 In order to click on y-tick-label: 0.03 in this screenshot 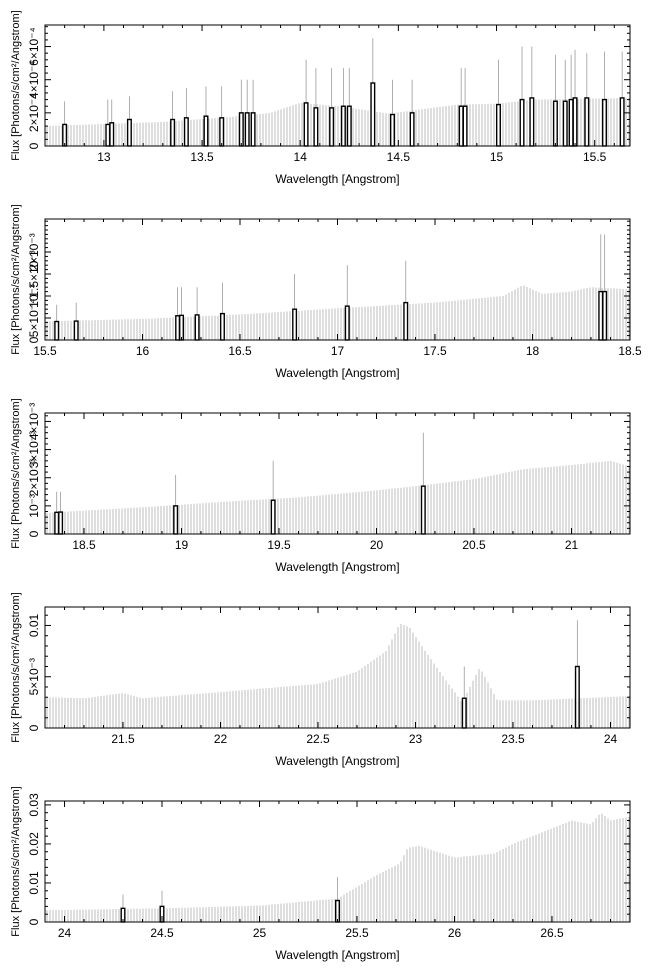, I will do `click(34, 805)`.